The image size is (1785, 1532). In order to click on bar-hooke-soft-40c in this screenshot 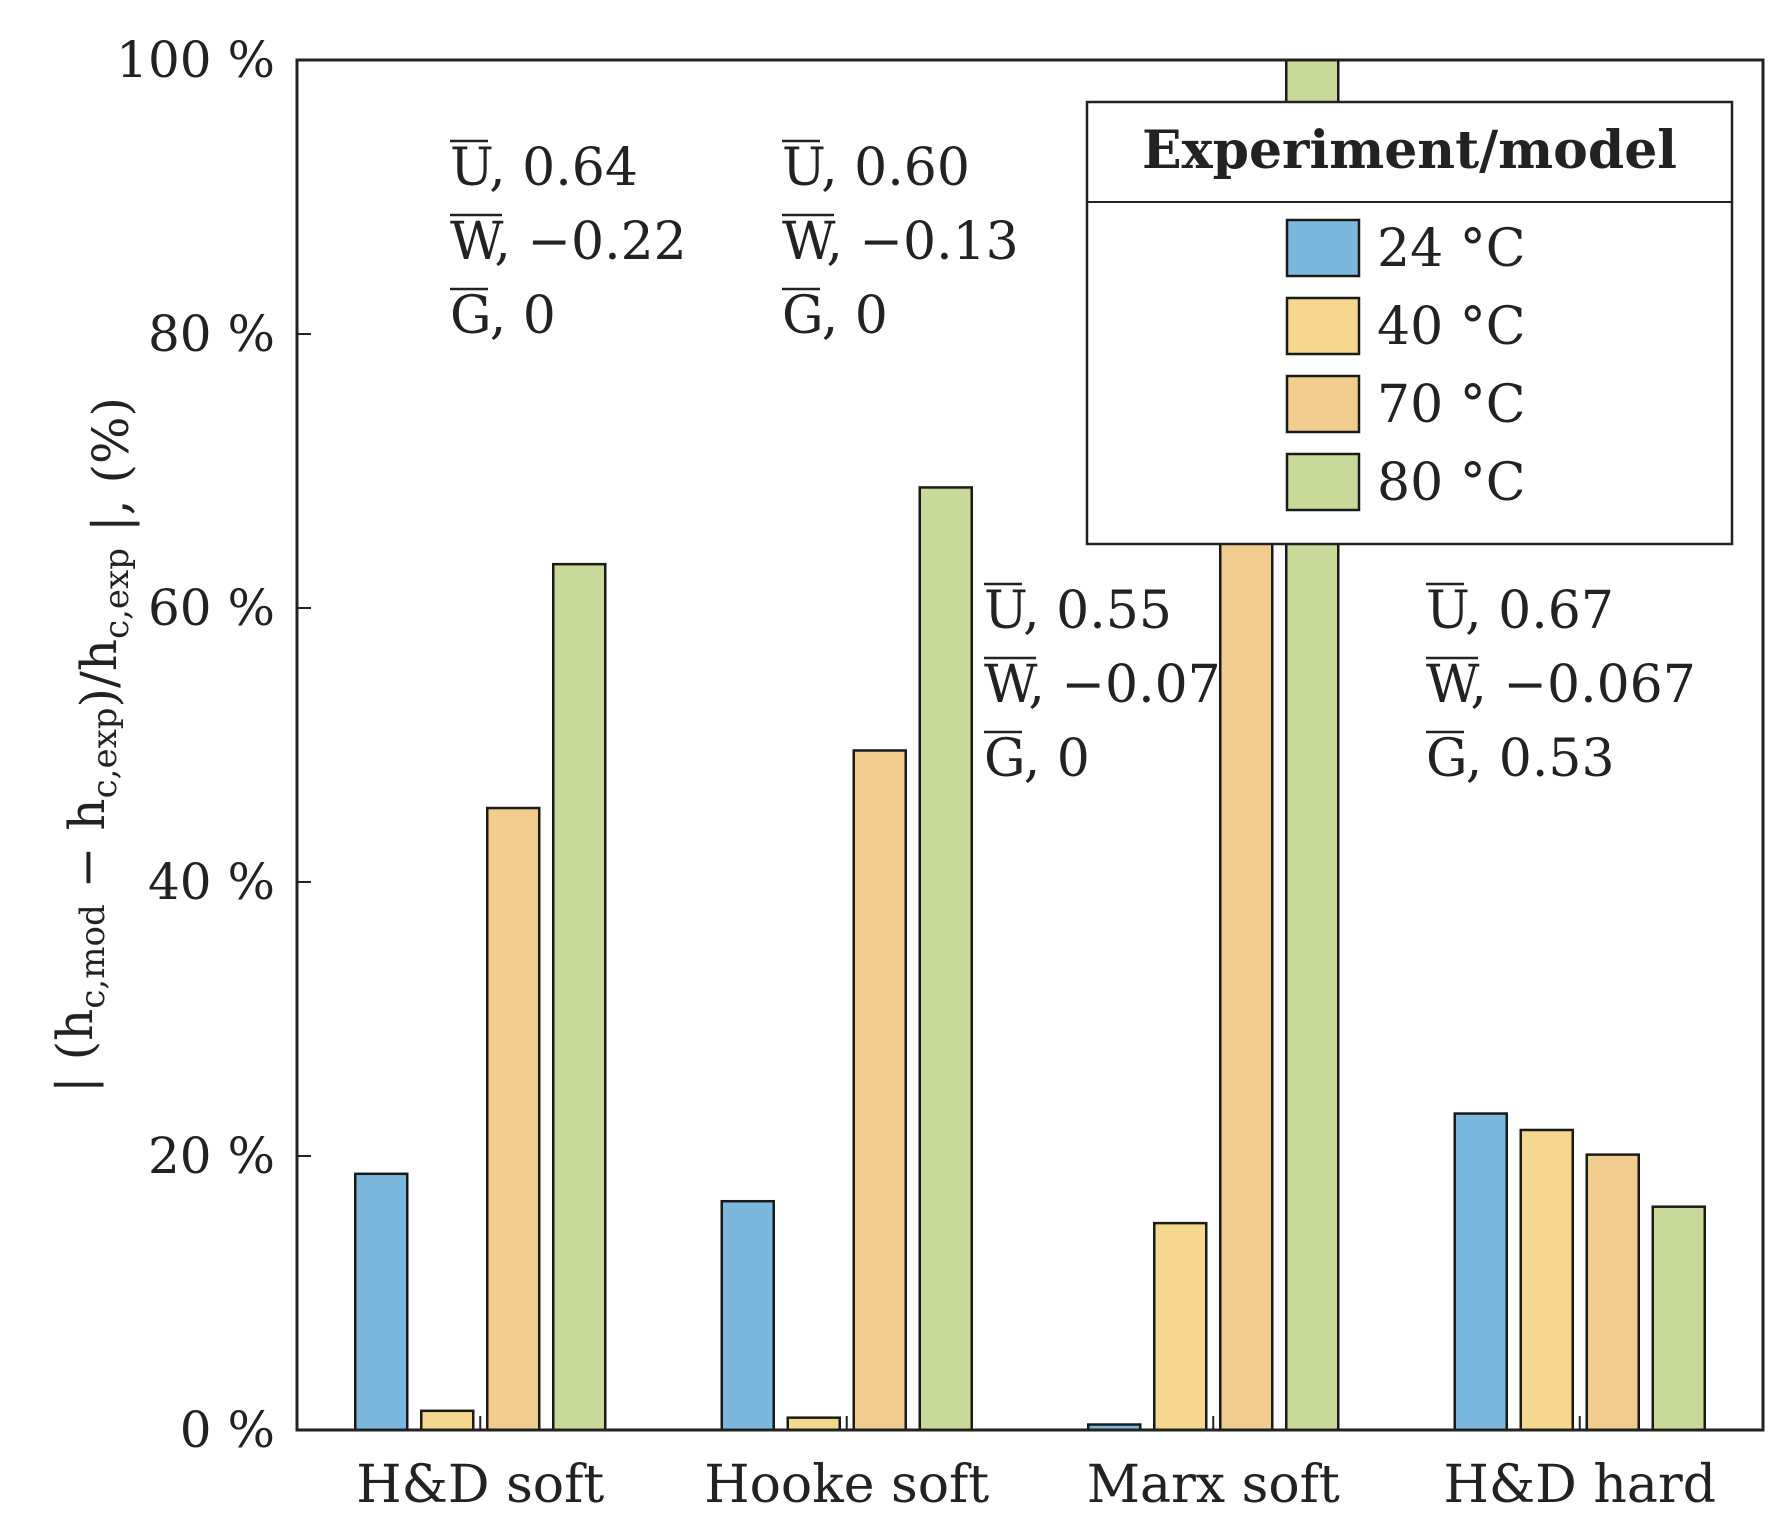, I will do `click(813, 1424)`.